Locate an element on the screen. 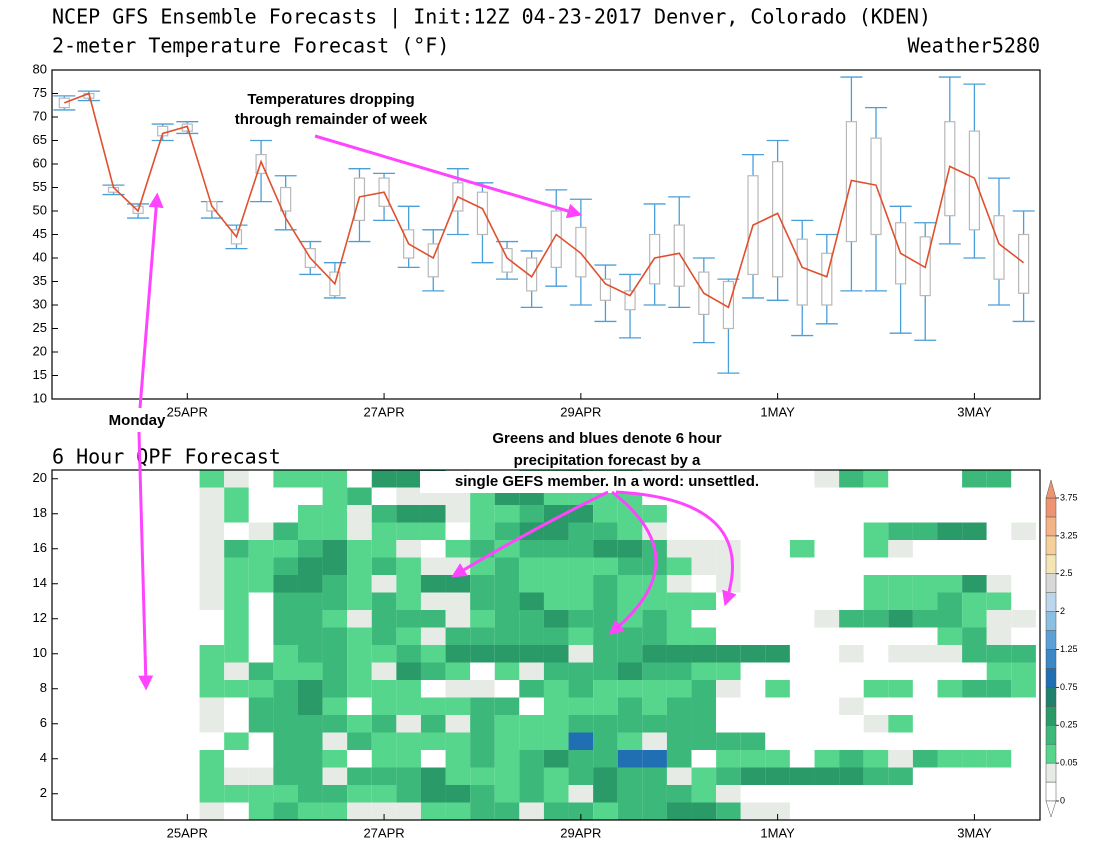  chart-title: 2-meter Temperature Forecast (°F) is located at coordinates (250, 46).